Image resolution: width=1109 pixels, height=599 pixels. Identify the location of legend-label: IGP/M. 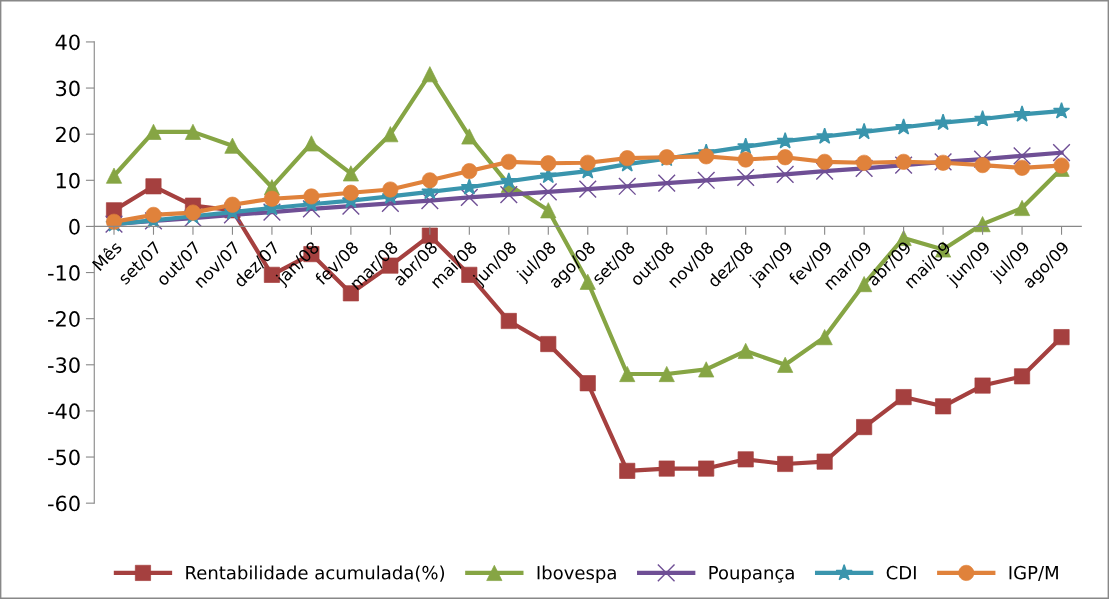
(1033, 573).